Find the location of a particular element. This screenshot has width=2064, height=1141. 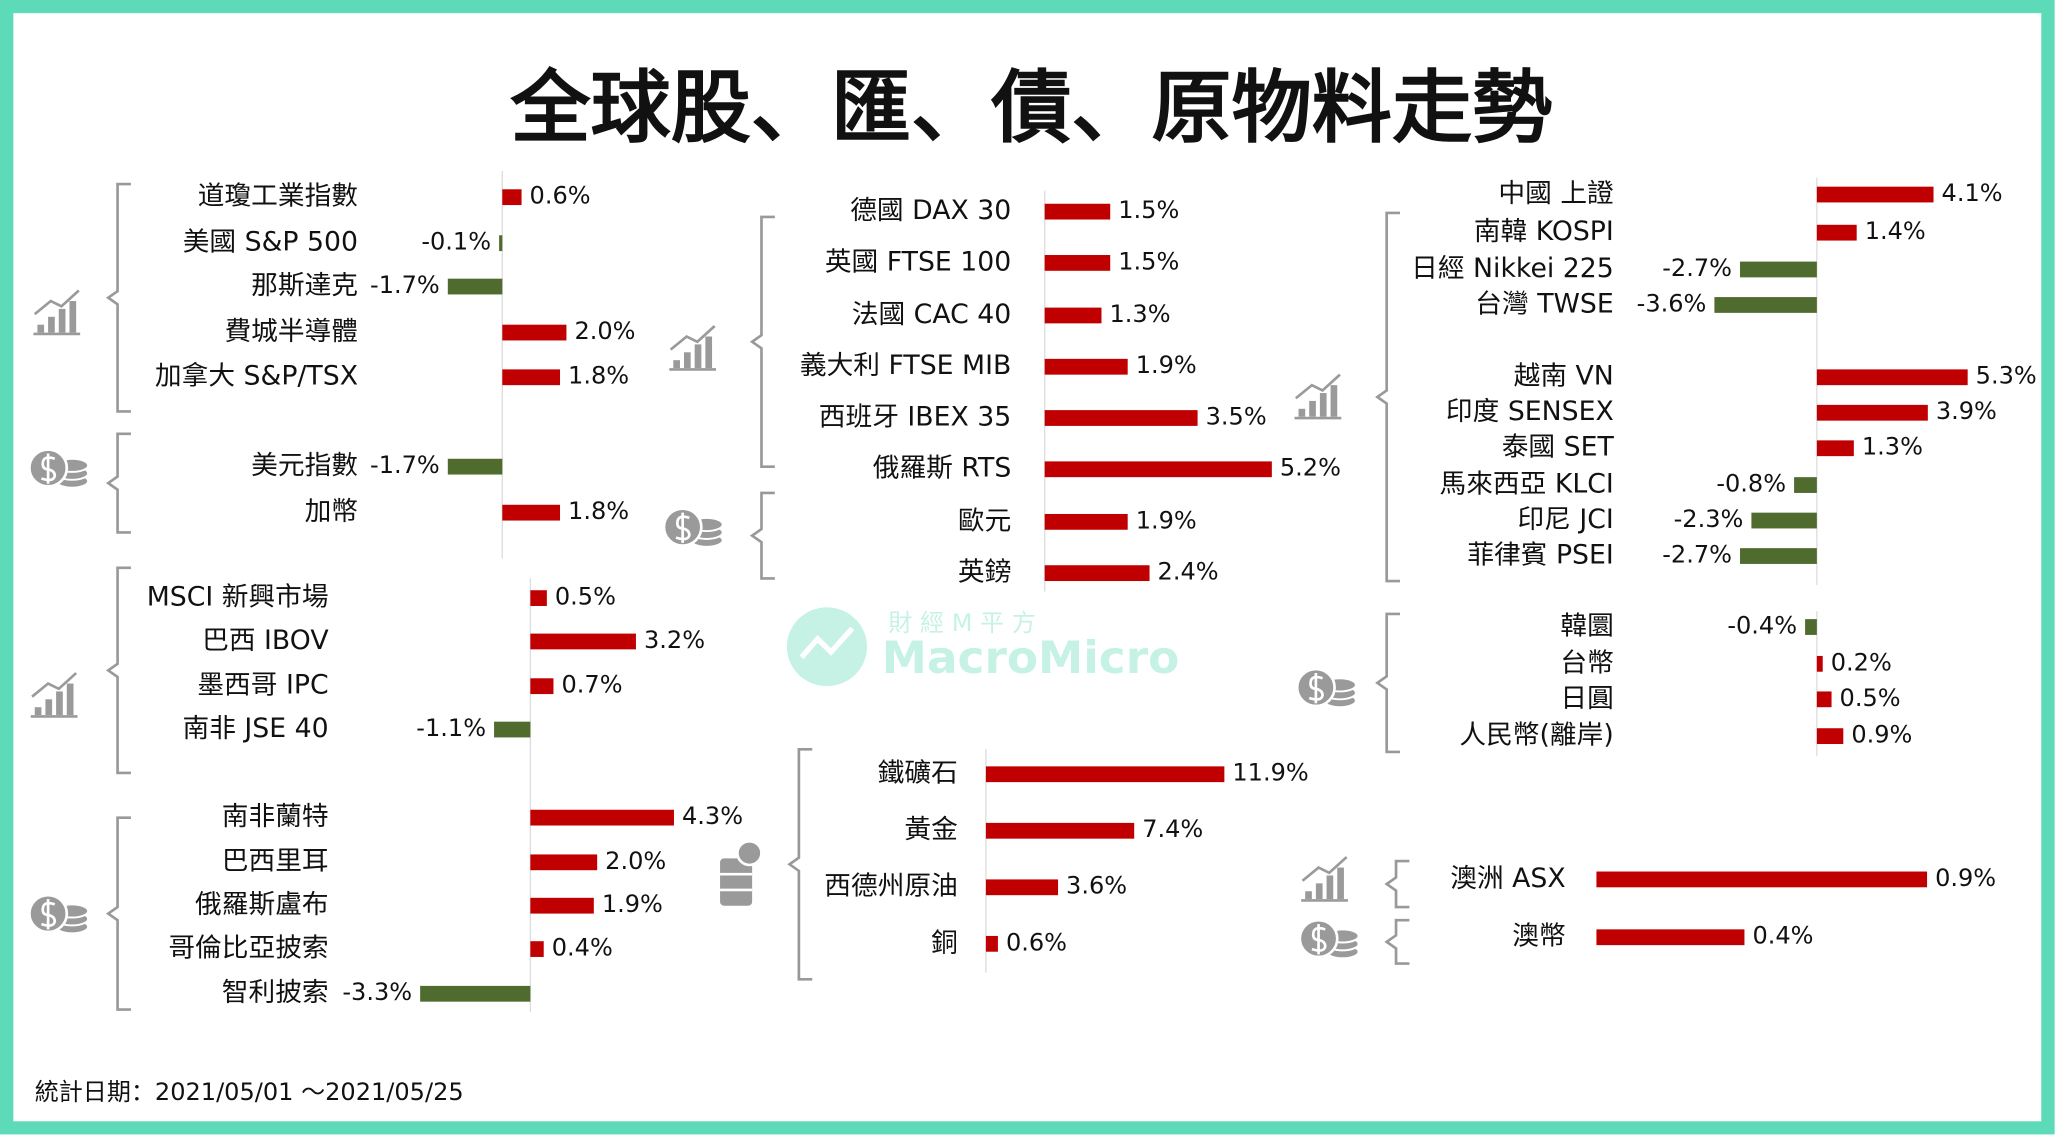

chart-icon is located at coordinates (54, 695).